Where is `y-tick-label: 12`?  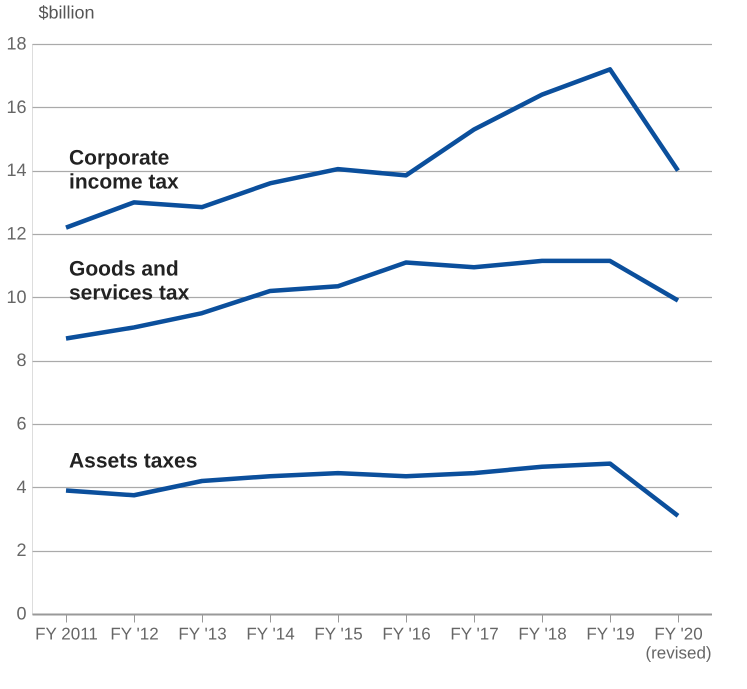
y-tick-label: 12 is located at coordinates (16, 234).